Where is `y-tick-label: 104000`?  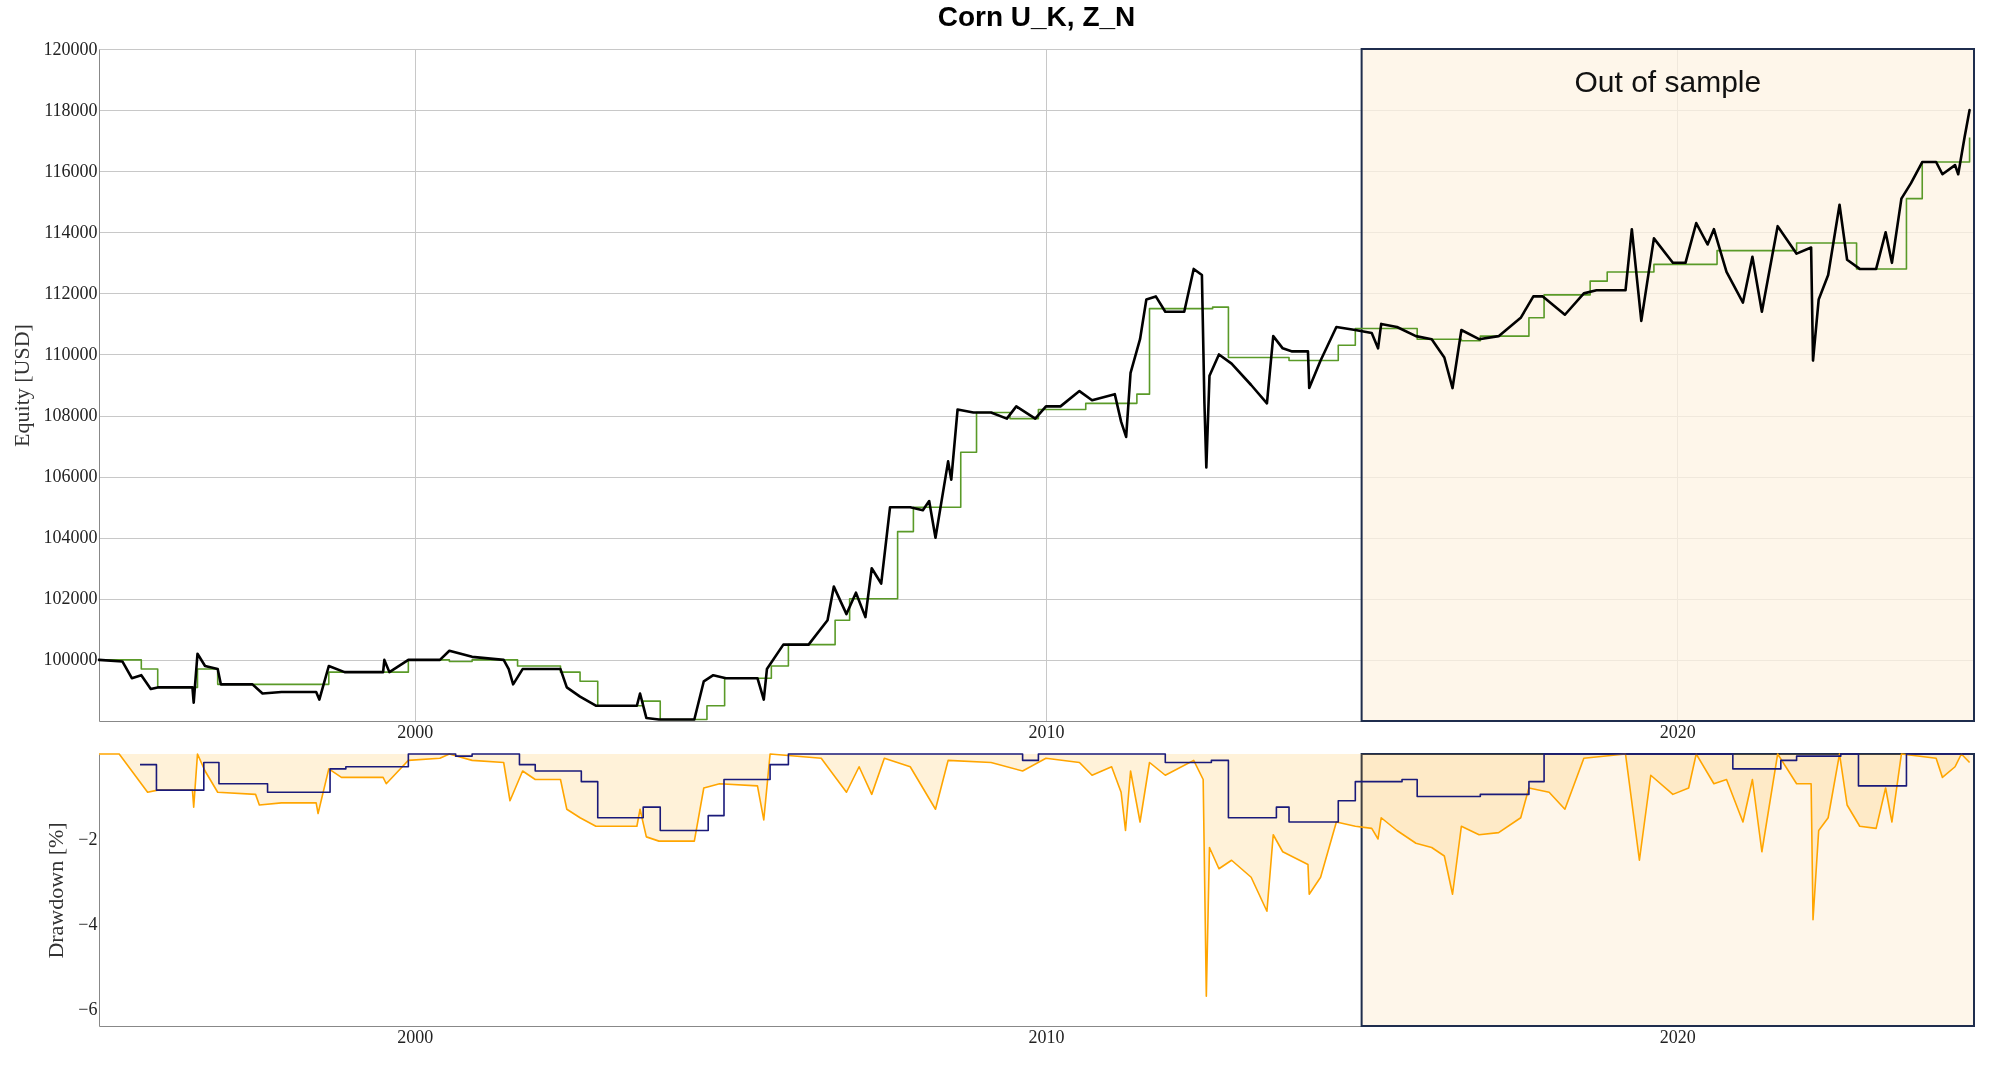 y-tick-label: 104000 is located at coordinates (70, 537).